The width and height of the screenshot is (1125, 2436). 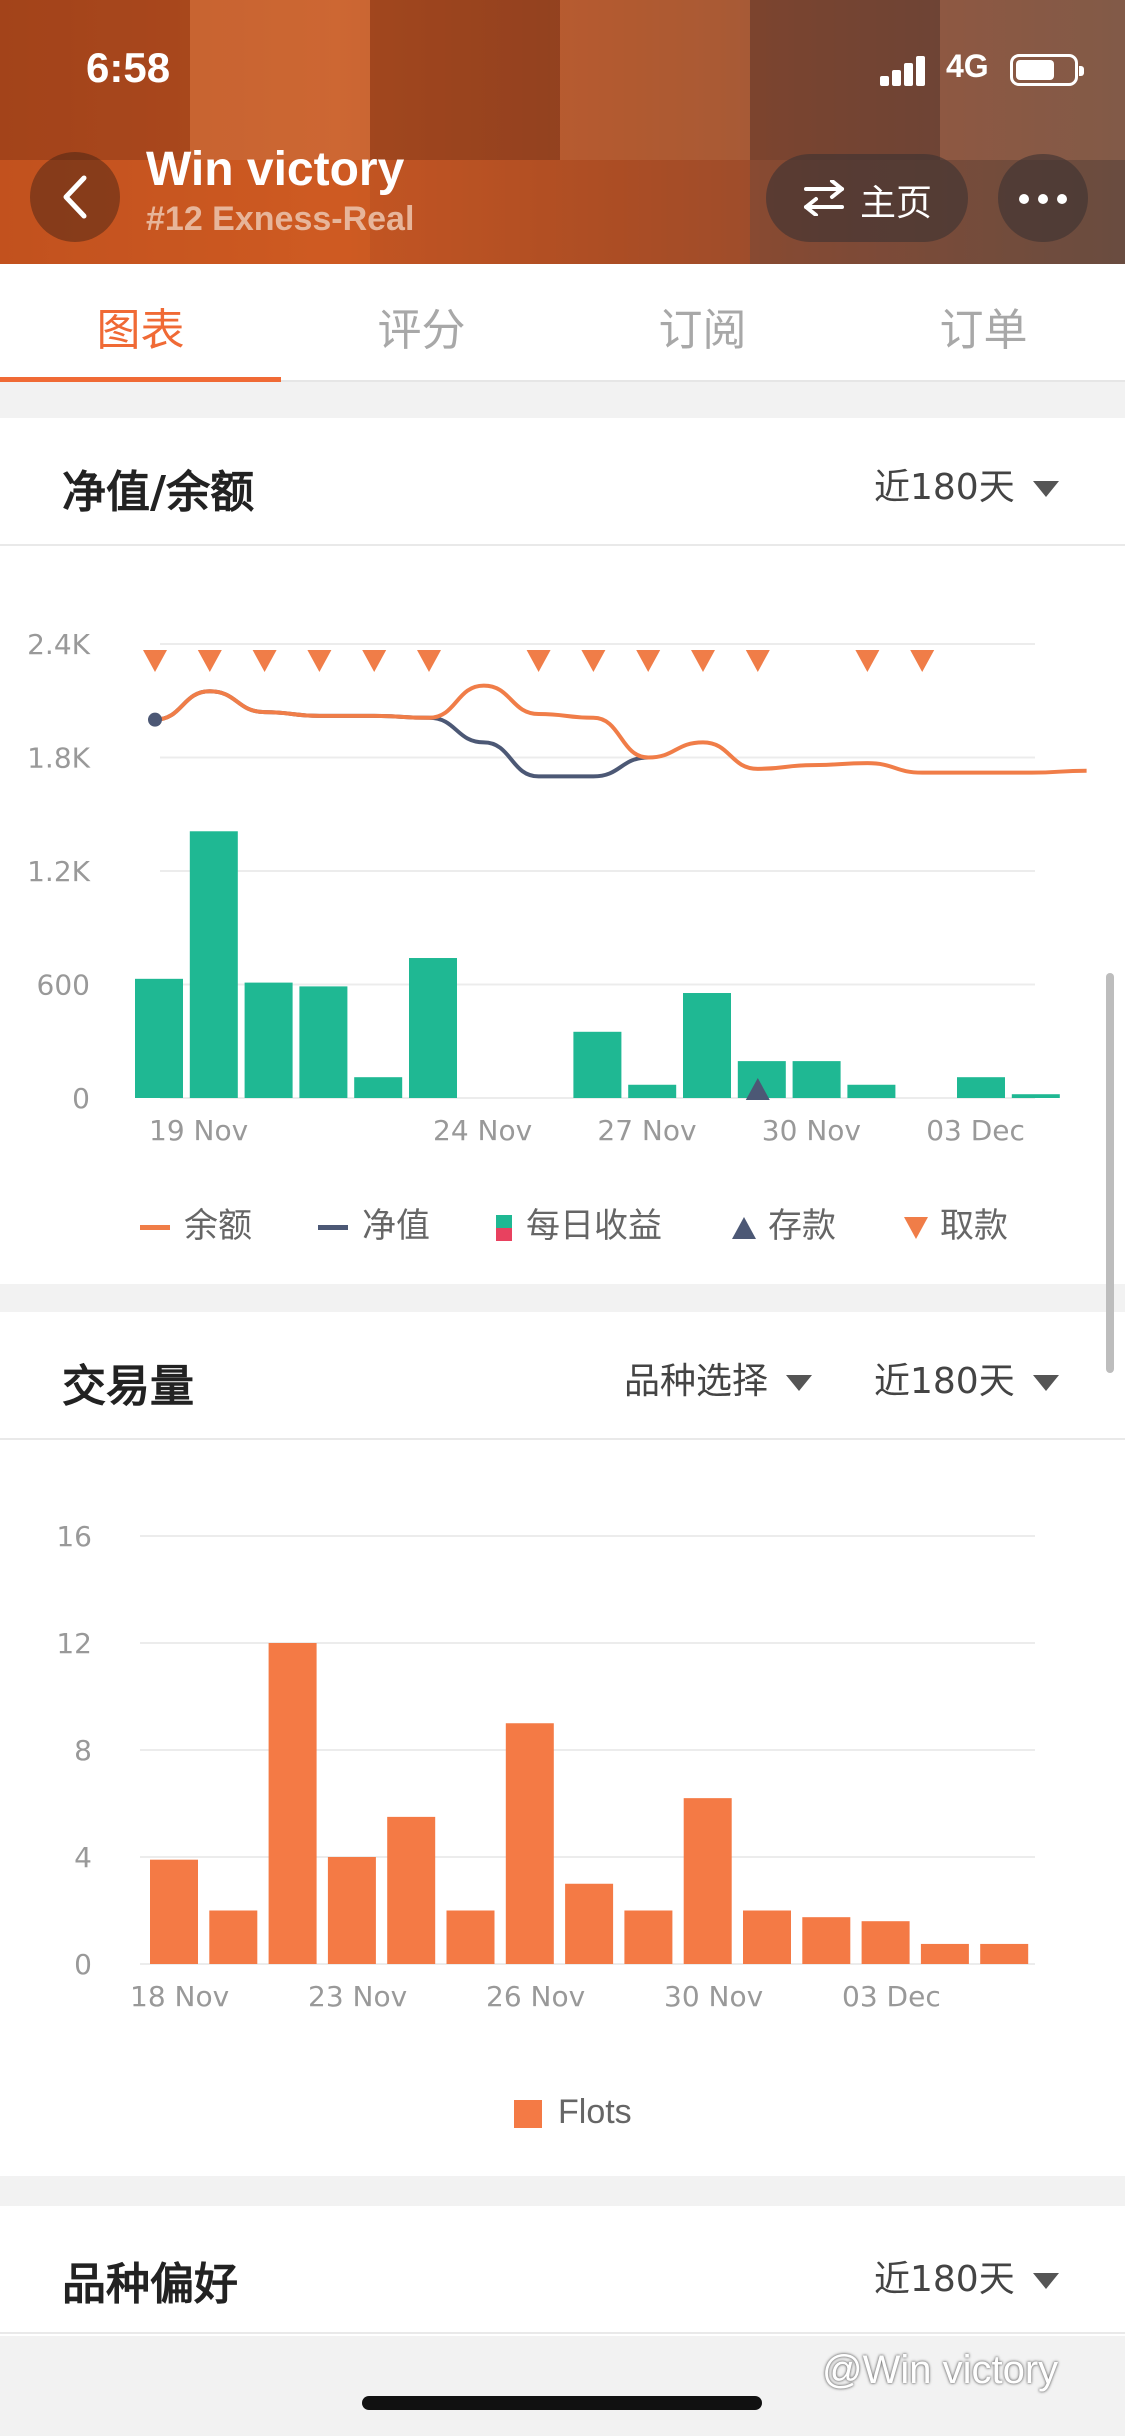 I want to click on tab-subscribe: 订阅, so click(x=702, y=330).